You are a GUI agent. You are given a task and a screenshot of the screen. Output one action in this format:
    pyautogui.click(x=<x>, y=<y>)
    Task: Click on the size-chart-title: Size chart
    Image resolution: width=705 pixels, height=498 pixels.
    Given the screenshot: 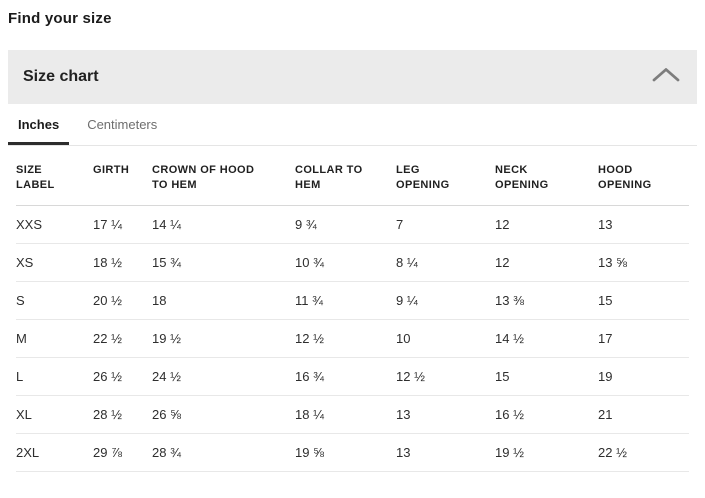 What is the action you would take?
    pyautogui.click(x=61, y=76)
    